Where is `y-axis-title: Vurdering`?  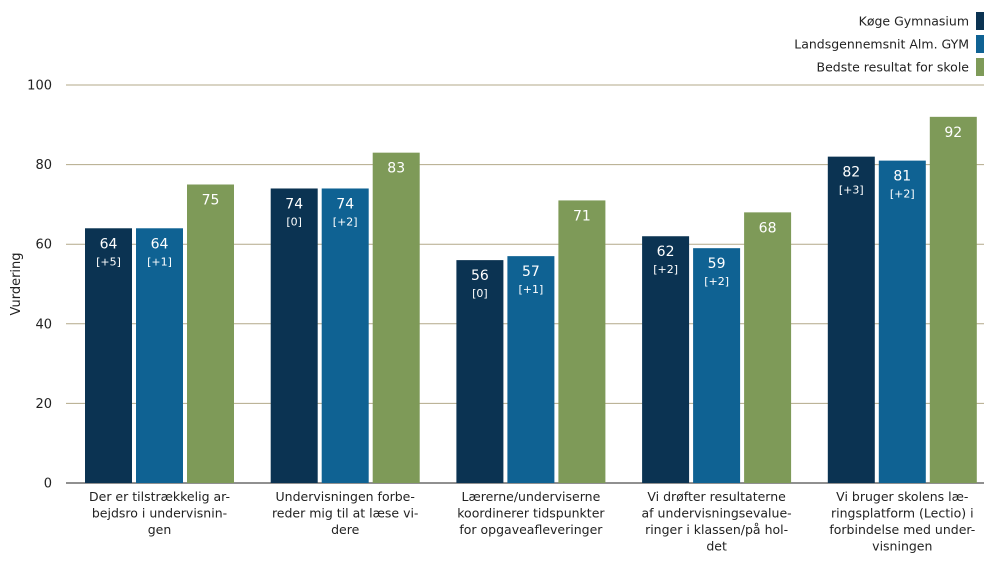 y-axis-title: Vurdering is located at coordinates (16, 283).